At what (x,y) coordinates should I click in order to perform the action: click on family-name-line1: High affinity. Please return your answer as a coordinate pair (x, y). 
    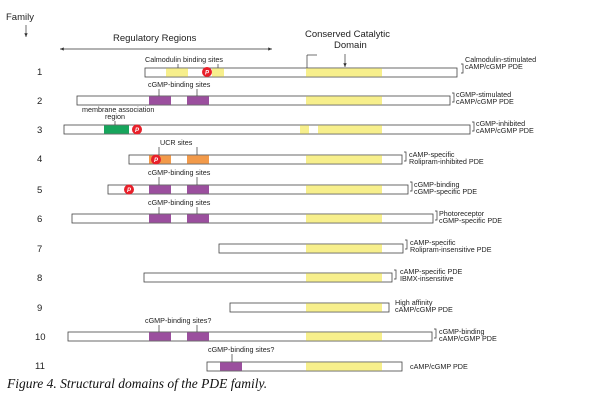
    Looking at the image, I should click on (414, 302).